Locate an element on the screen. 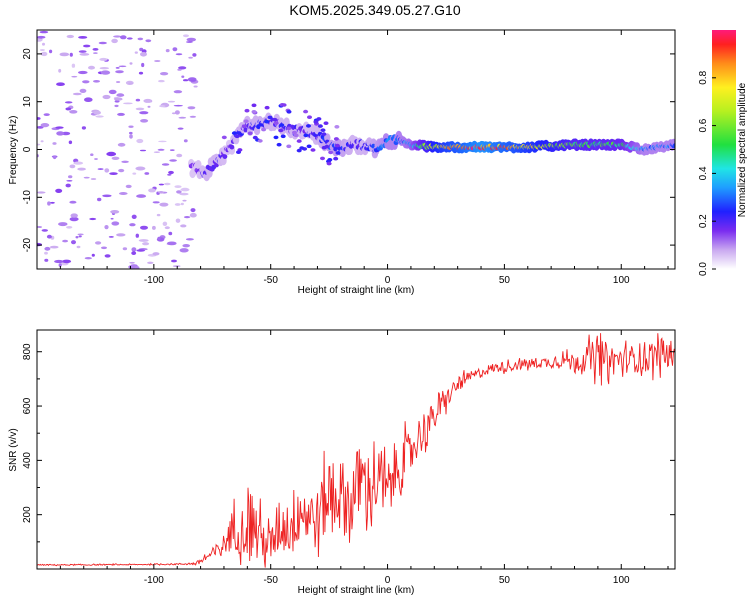 The height and width of the screenshot is (600, 750). x-tick-label: 50 is located at coordinates (505, 280).